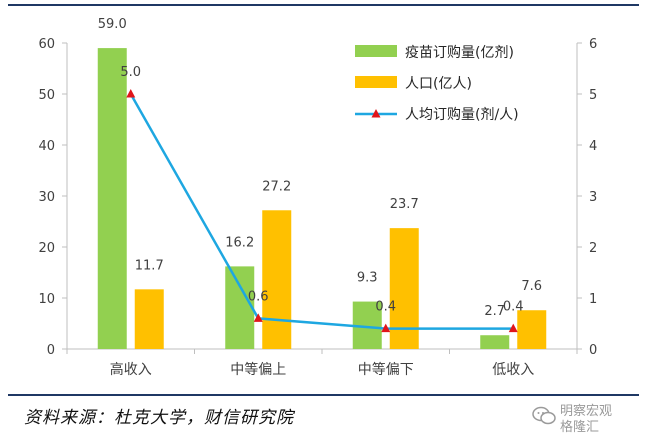  Describe the element at coordinates (46, 95) in the screenshot. I see `y-left-tick-label: 50` at that location.